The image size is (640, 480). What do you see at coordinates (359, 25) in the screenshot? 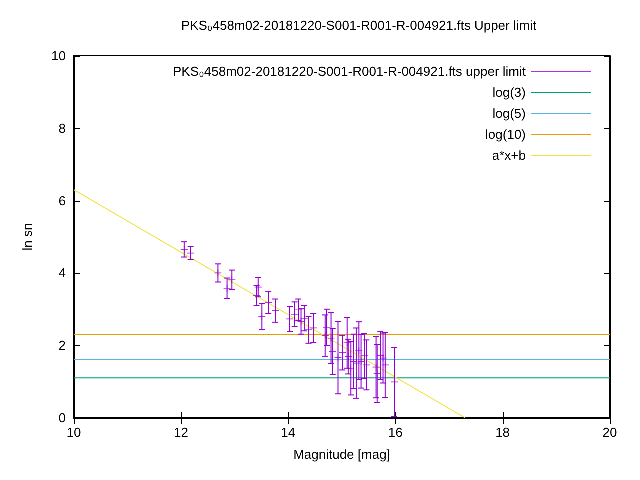
I see `chart-title: PKS₀458m02-20181220-S001-R001-R-004921.fts Upper limit` at bounding box center [359, 25].